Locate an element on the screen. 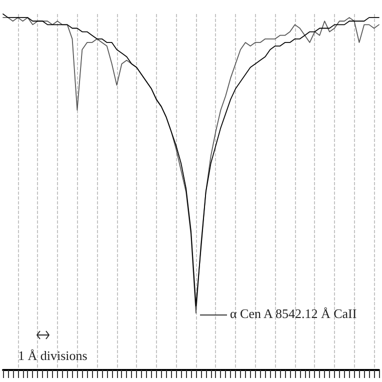 The image size is (382, 382). annotation: α Cen A 8542.12 Å CaII is located at coordinates (293, 314).